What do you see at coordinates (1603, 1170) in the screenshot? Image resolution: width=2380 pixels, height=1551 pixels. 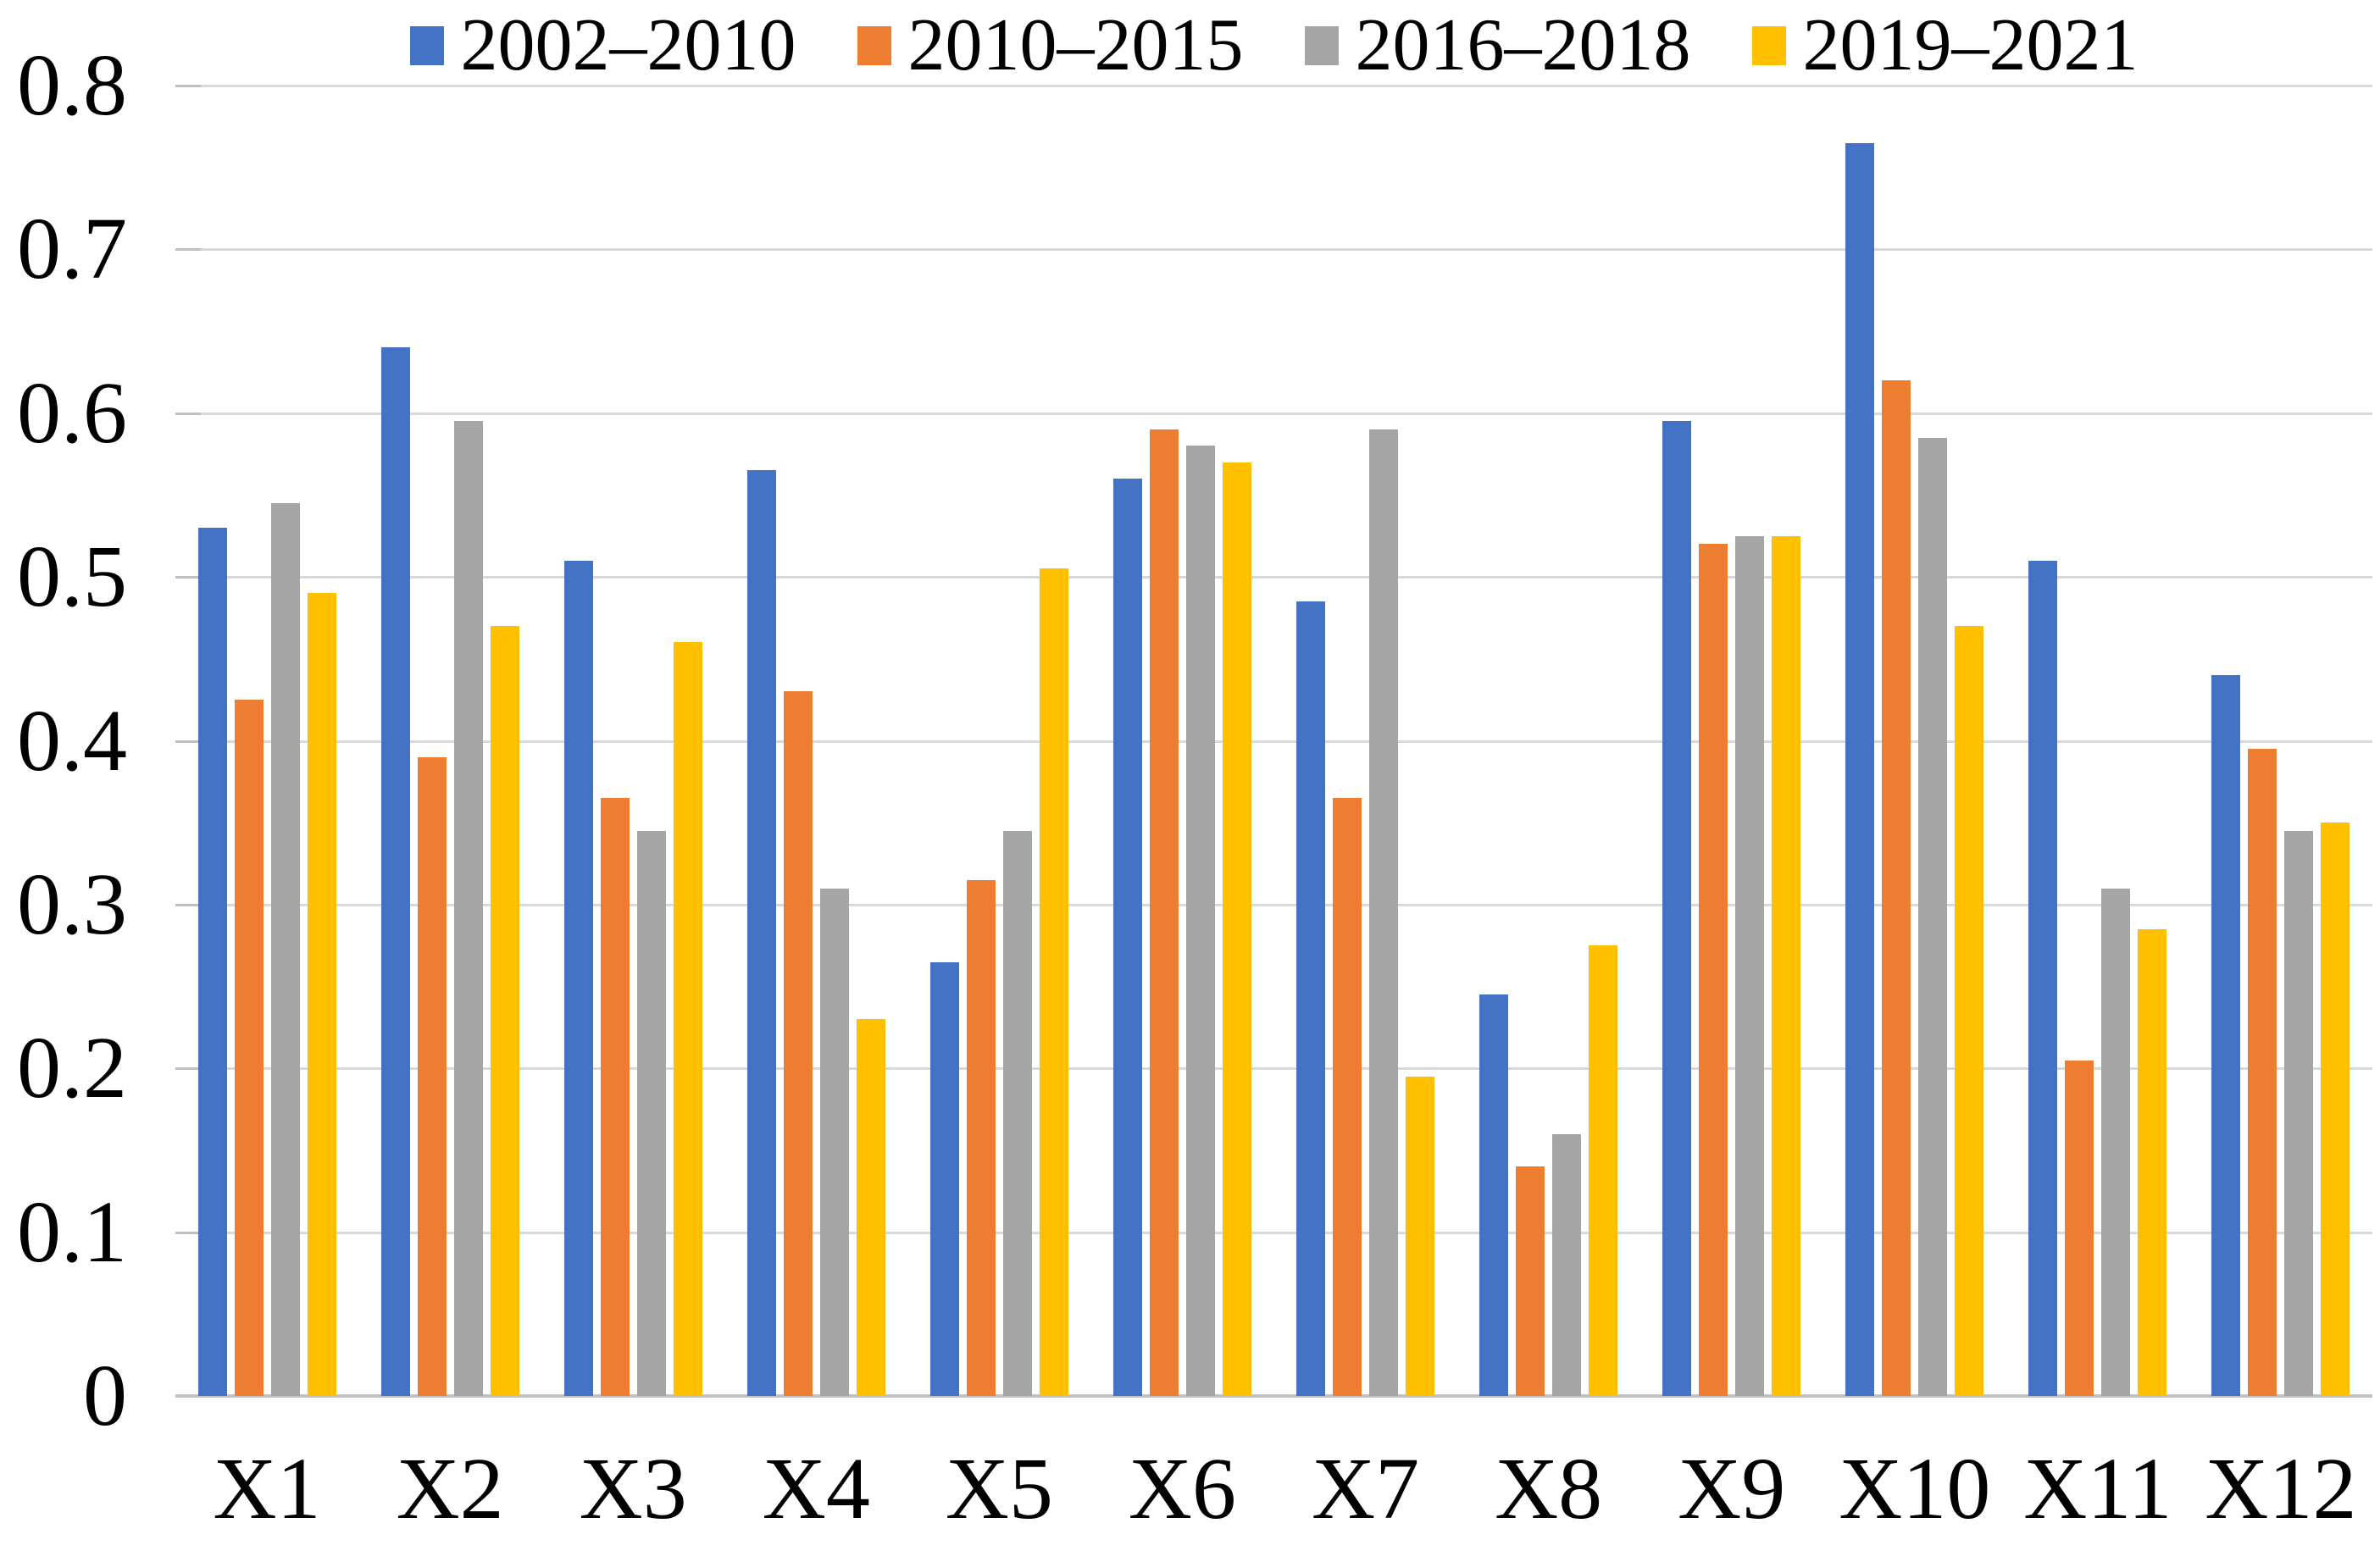 I see `bar-X8-2019-2021` at bounding box center [1603, 1170].